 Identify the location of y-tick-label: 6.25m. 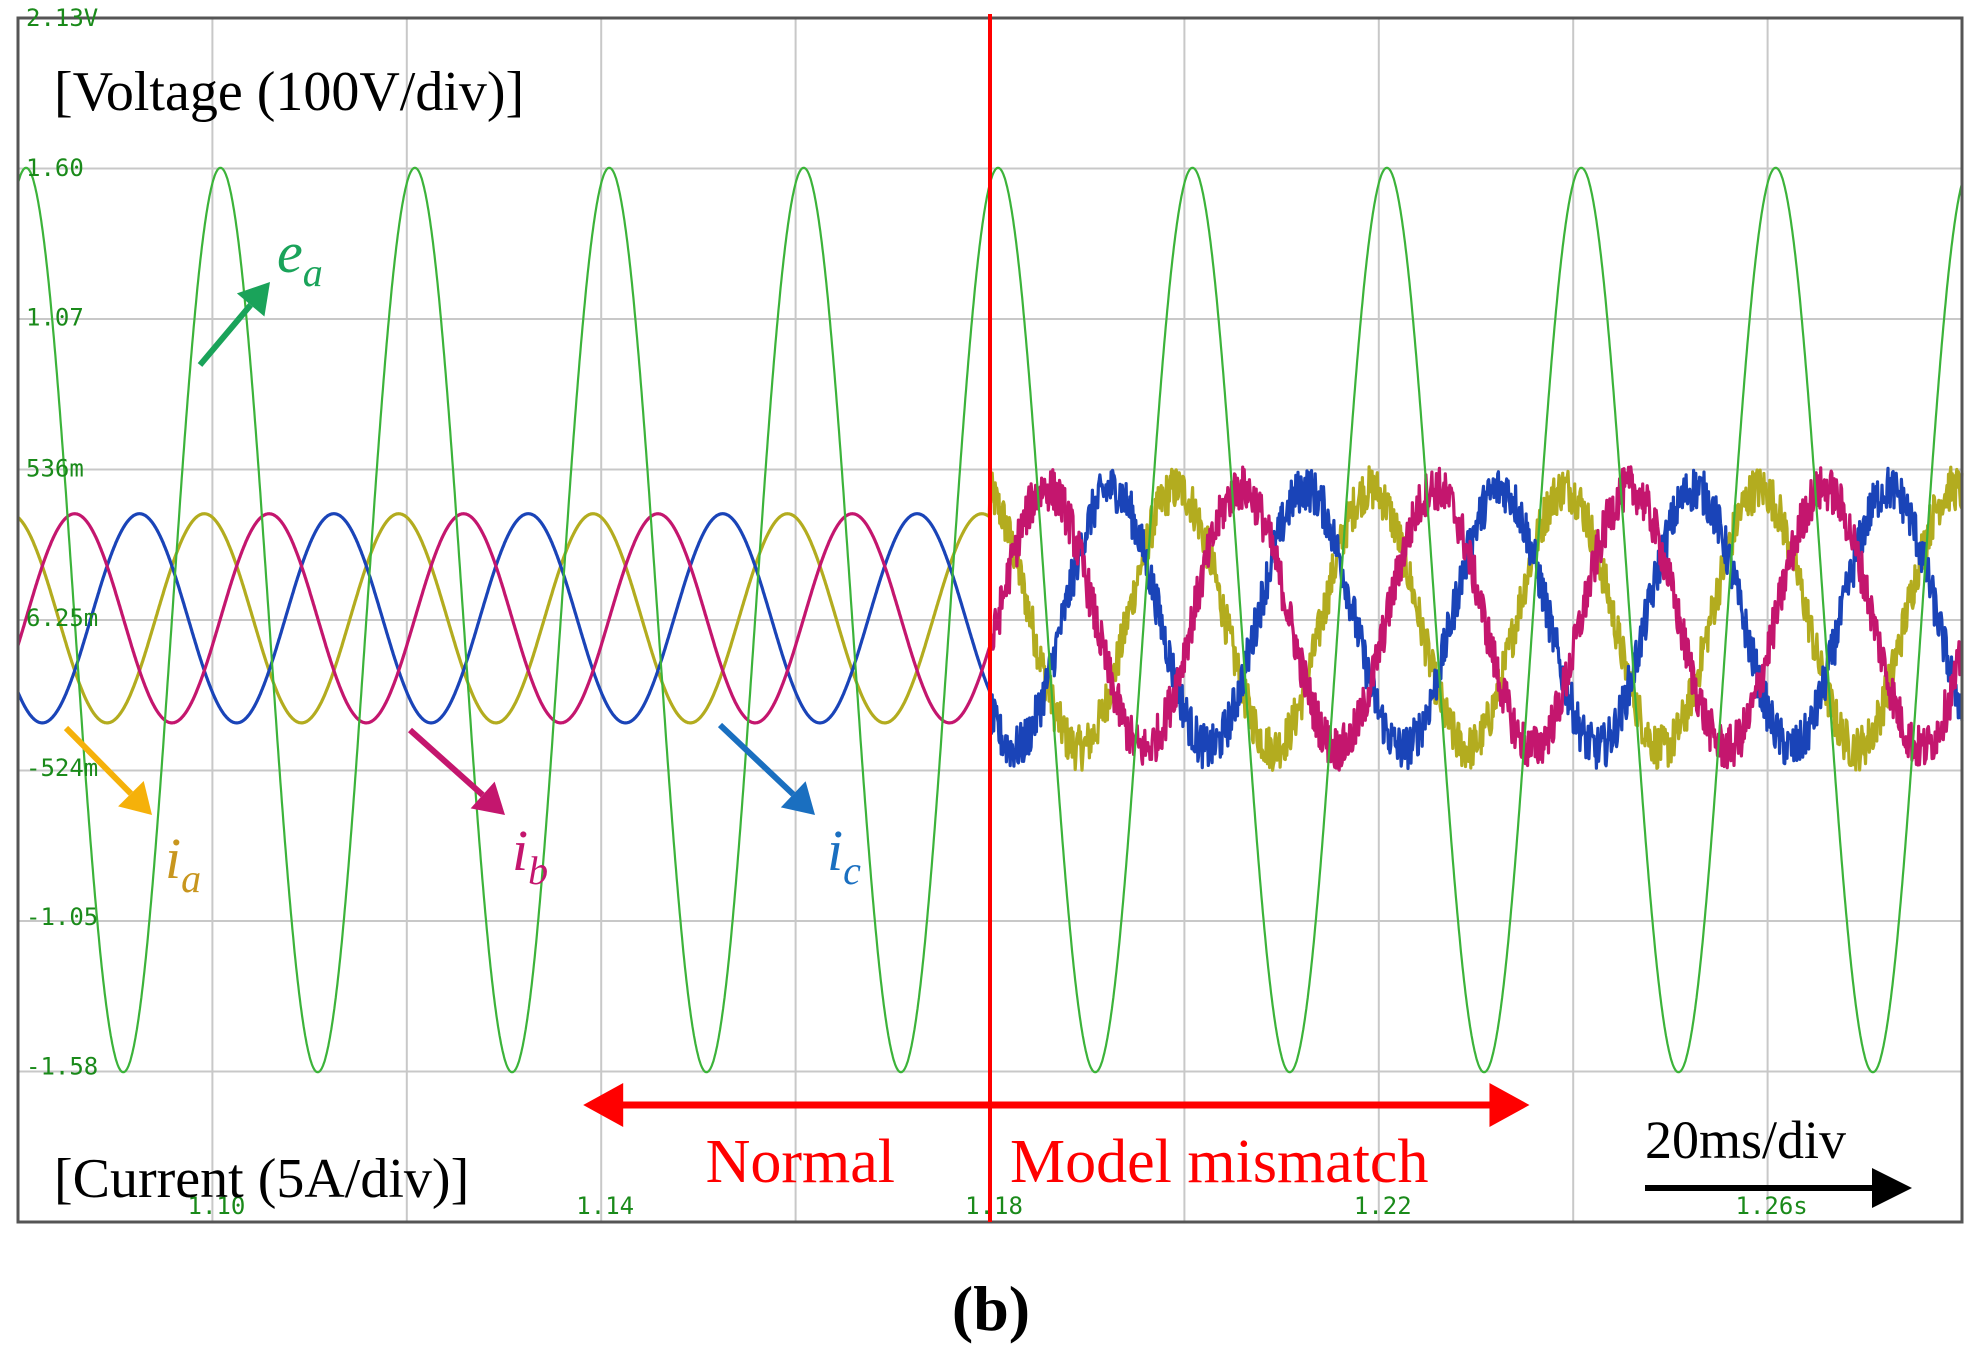
(62, 618).